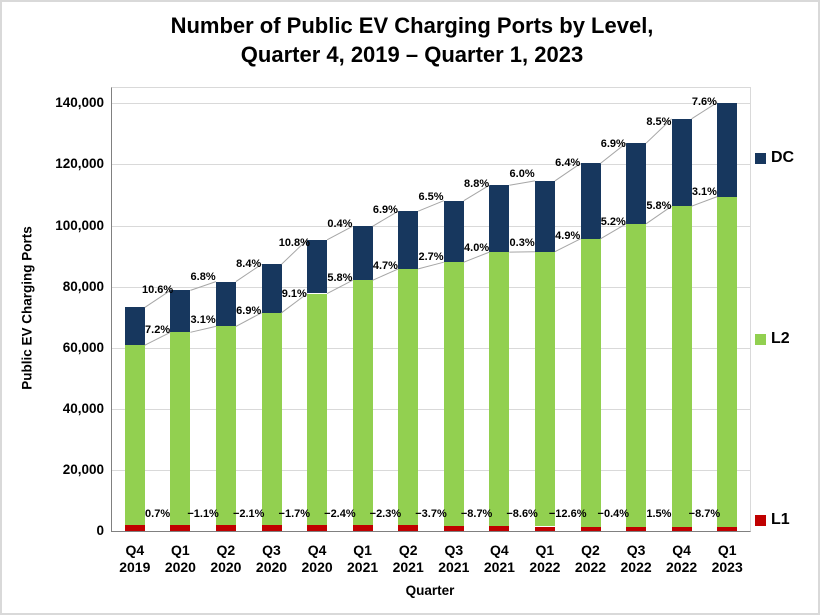 The image size is (820, 615). I want to click on x-tick-label: Q4 2021, so click(499, 558).